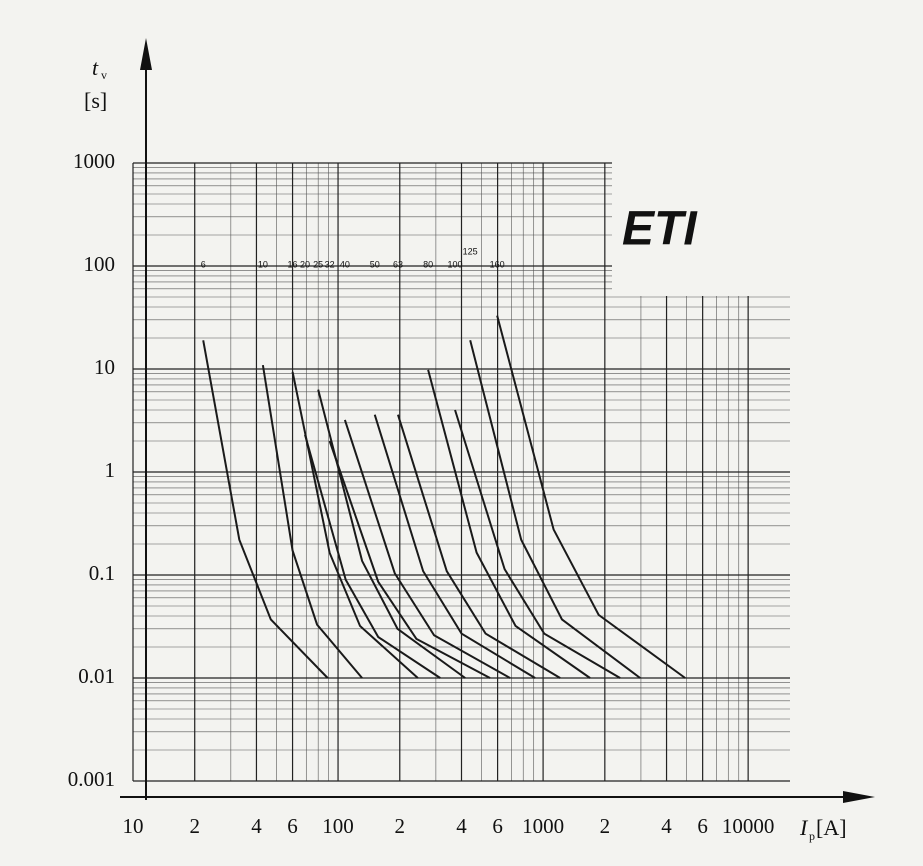 This screenshot has height=866, width=923. Describe the element at coordinates (804, 827) in the screenshot. I see `x-label: I` at that location.